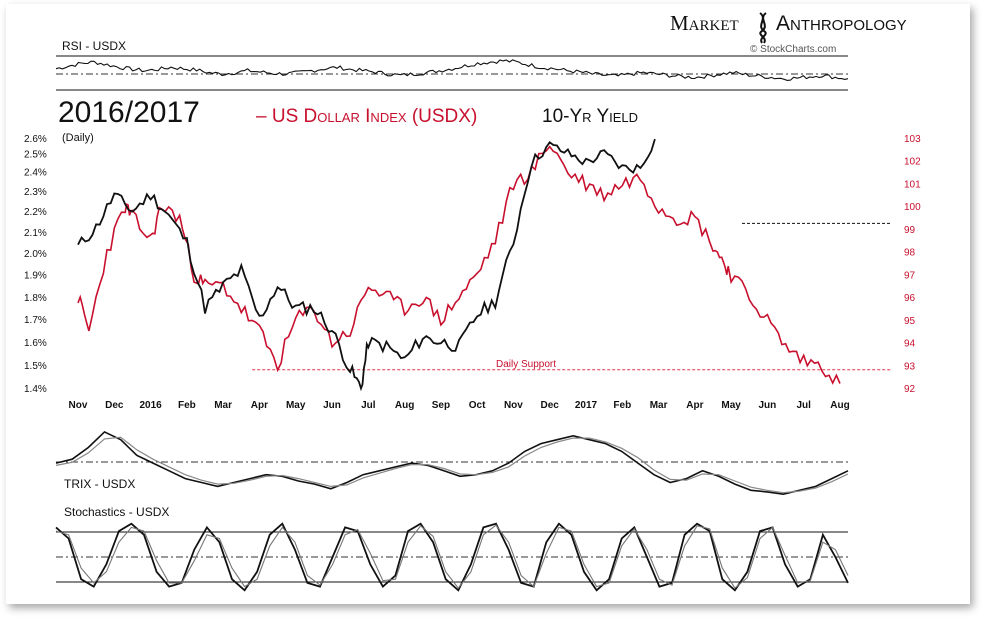 Image resolution: width=983 pixels, height=620 pixels. What do you see at coordinates (35, 173) in the screenshot?
I see `left-tick-label: 2.4%` at bounding box center [35, 173].